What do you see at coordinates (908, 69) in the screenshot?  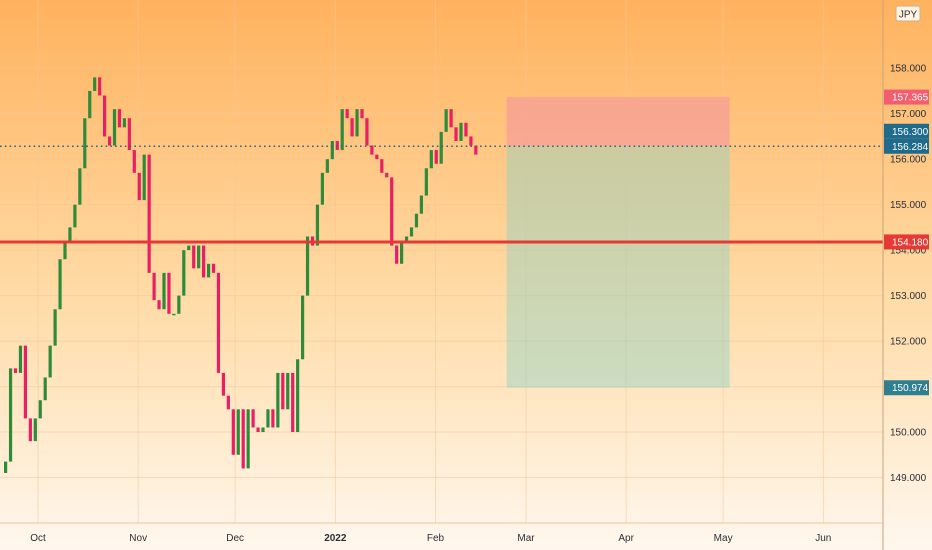 I see `price-tick-158.000: 158.000` at bounding box center [908, 69].